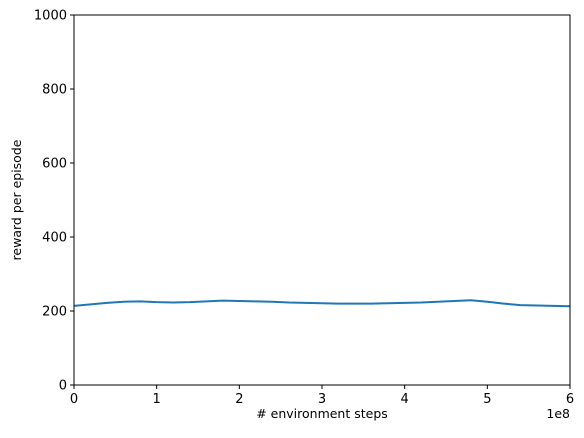  Describe the element at coordinates (239, 399) in the screenshot. I see `x-tick-label: 2` at that location.